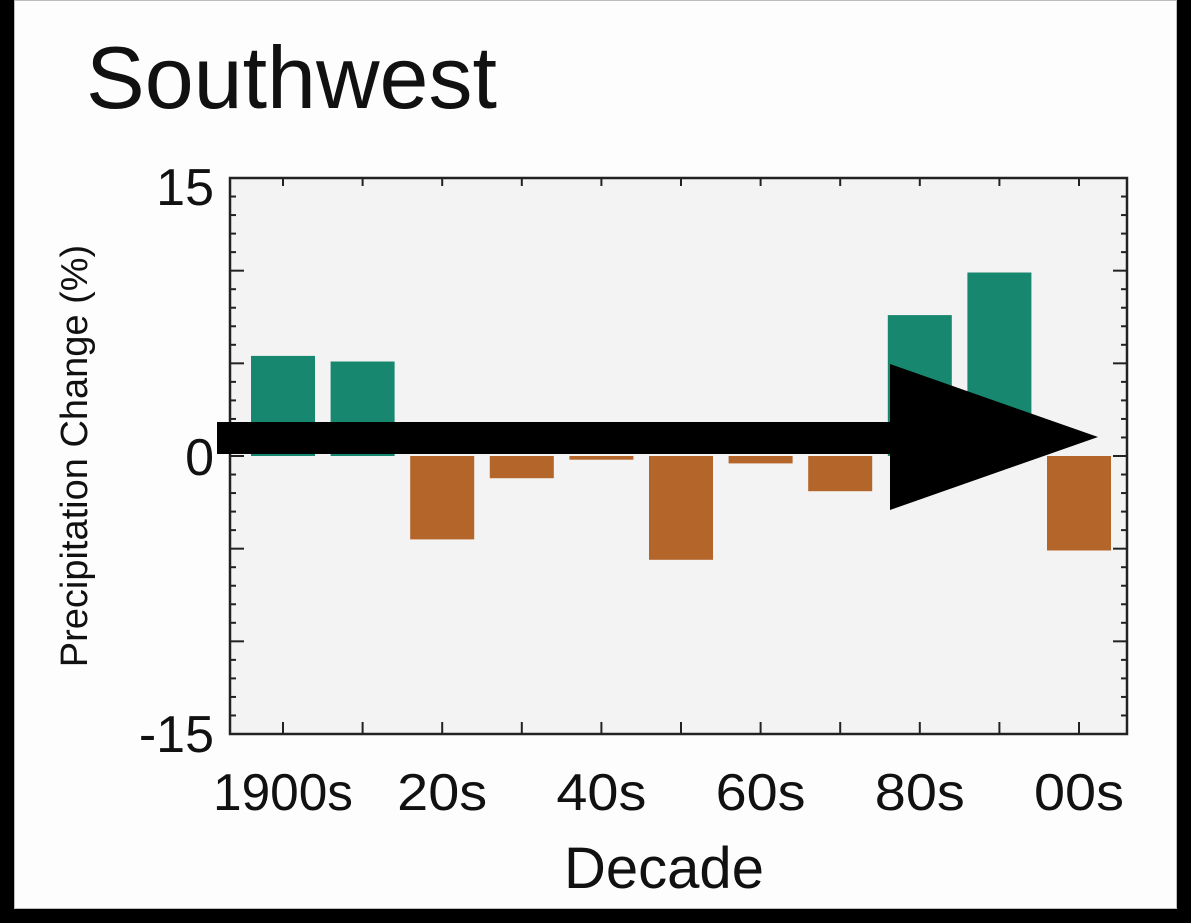 Image resolution: width=1191 pixels, height=923 pixels. I want to click on x-tick-label: 00s, so click(1079, 793).